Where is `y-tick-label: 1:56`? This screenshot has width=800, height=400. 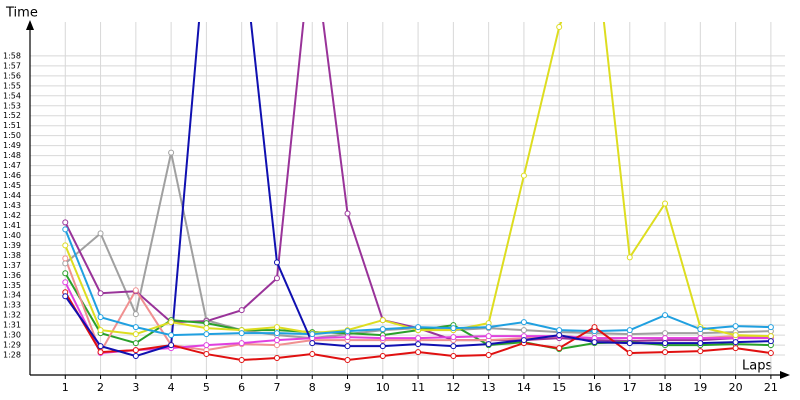
y-tick-label: 1:56 is located at coordinates (12, 75).